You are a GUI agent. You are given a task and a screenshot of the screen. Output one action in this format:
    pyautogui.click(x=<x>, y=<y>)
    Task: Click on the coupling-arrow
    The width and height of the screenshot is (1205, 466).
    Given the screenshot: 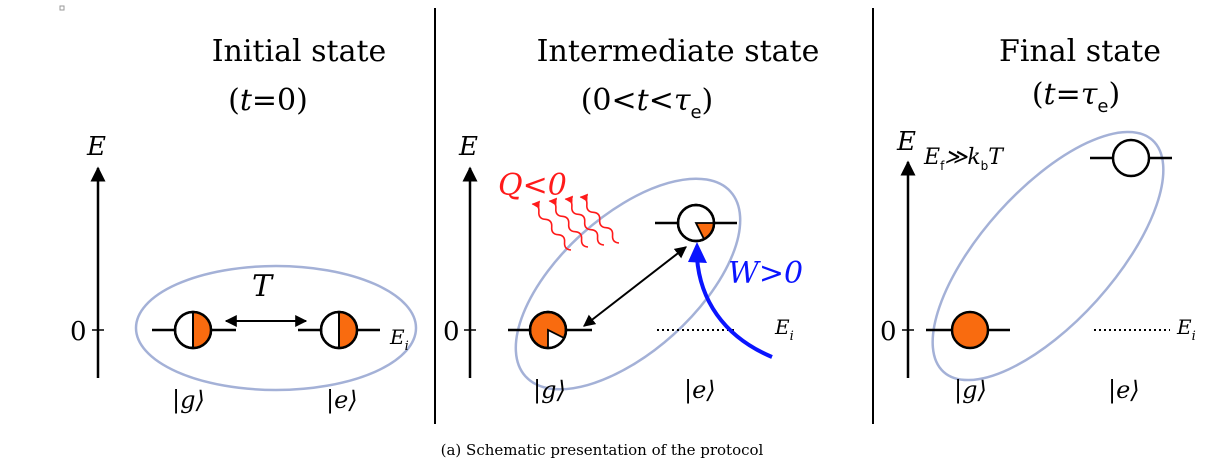 What is the action you would take?
    pyautogui.click(x=635, y=286)
    